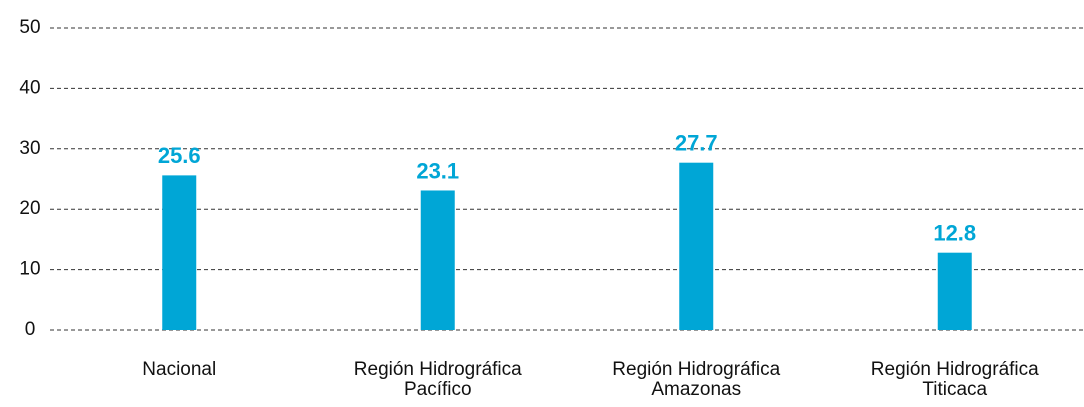  What do you see at coordinates (437, 170) in the screenshot?
I see `value-label: 23.1` at bounding box center [437, 170].